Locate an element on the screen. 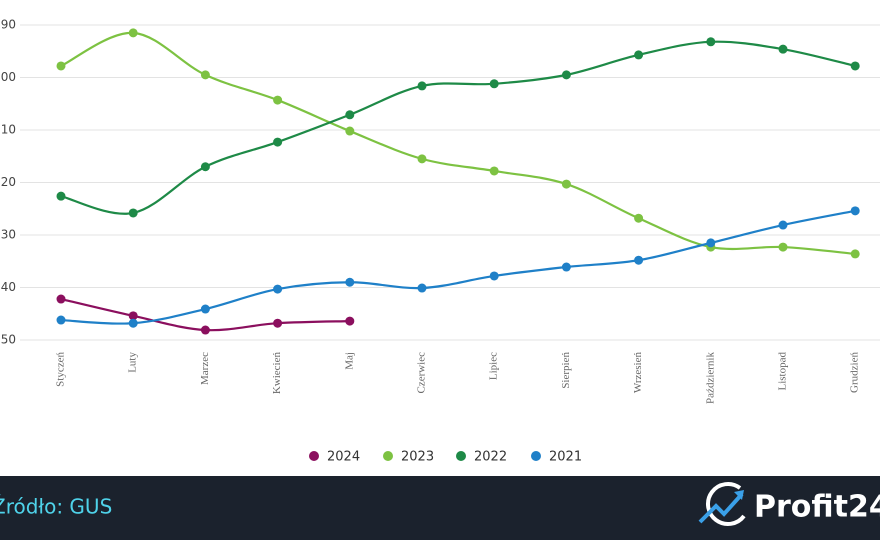 This screenshot has width=880, height=540. y-tick-label: 50 is located at coordinates (8, 340).